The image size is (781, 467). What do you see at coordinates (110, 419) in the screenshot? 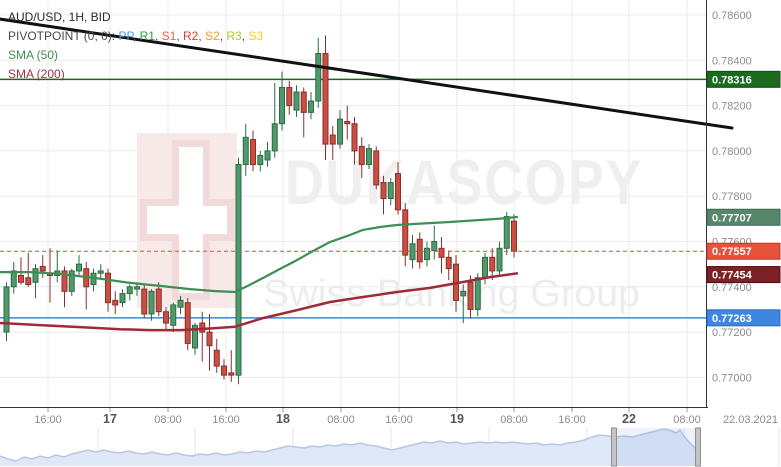
I see `time-tick-label: 17` at bounding box center [110, 419].